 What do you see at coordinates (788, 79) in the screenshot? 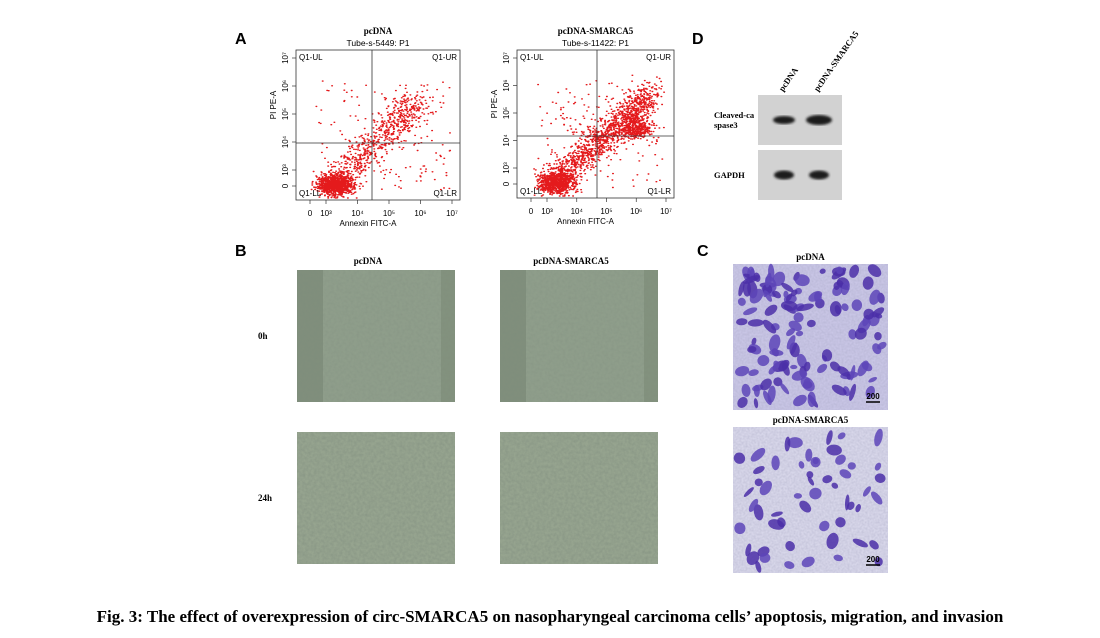
I see `lane-label: pcDNA` at bounding box center [788, 79].